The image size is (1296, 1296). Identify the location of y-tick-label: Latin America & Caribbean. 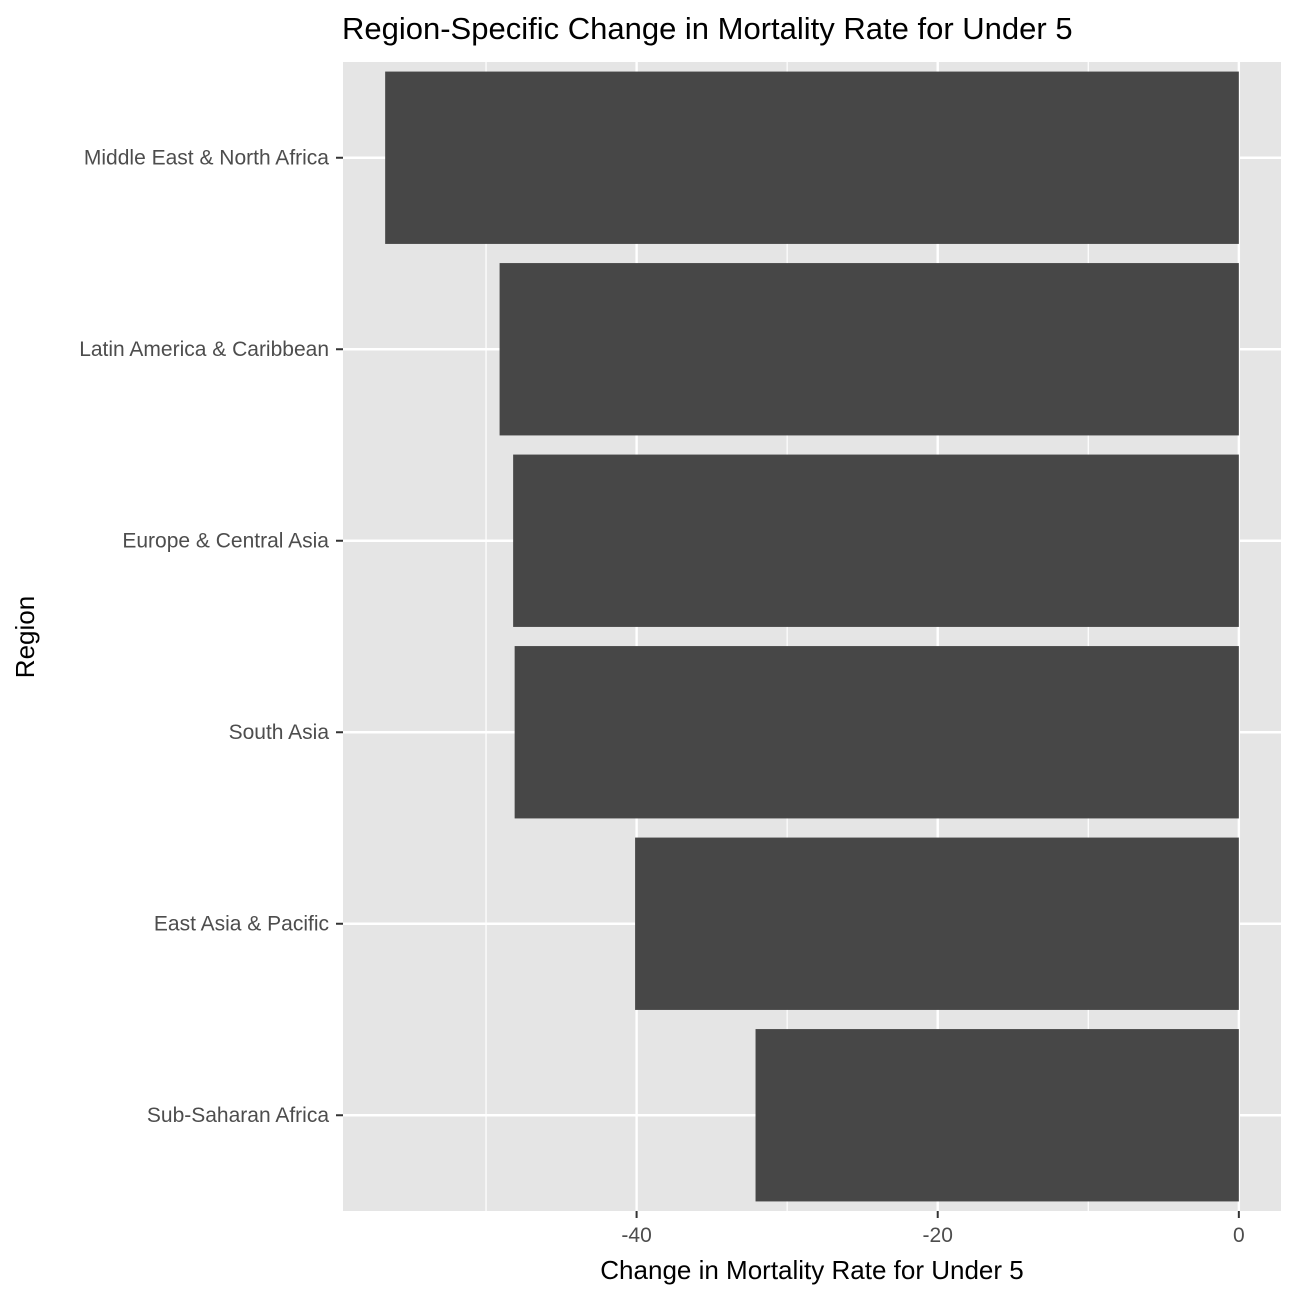
(204, 349).